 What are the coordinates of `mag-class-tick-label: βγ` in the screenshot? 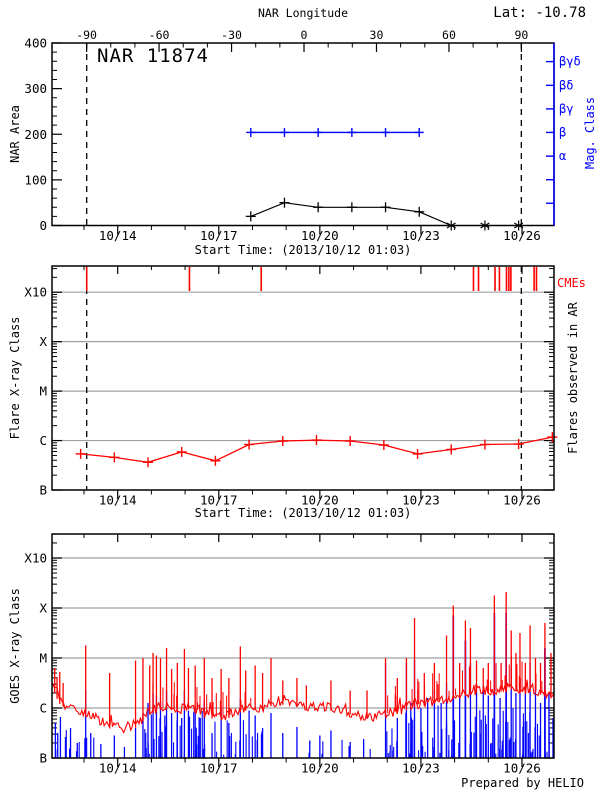 It's located at (566, 109).